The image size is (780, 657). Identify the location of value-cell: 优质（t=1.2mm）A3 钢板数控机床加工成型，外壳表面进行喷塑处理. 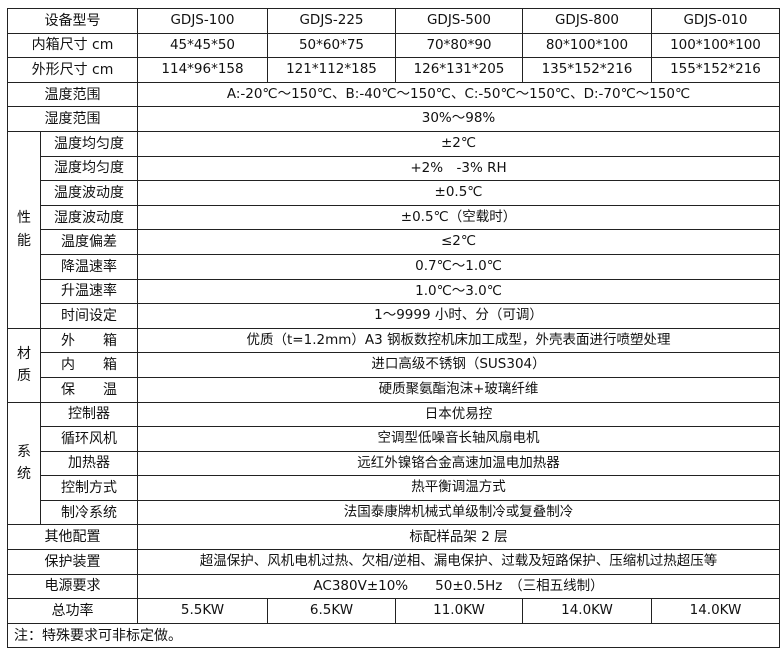
(458, 340).